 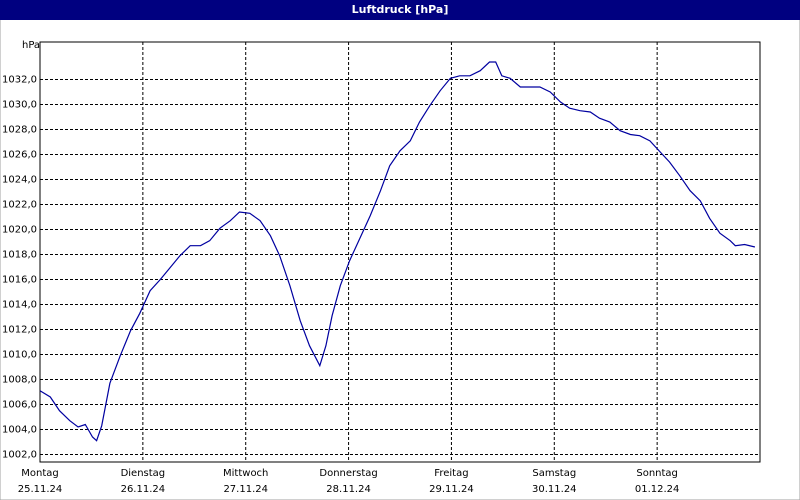 What do you see at coordinates (554, 473) in the screenshot?
I see `x-tick-label: Samstag` at bounding box center [554, 473].